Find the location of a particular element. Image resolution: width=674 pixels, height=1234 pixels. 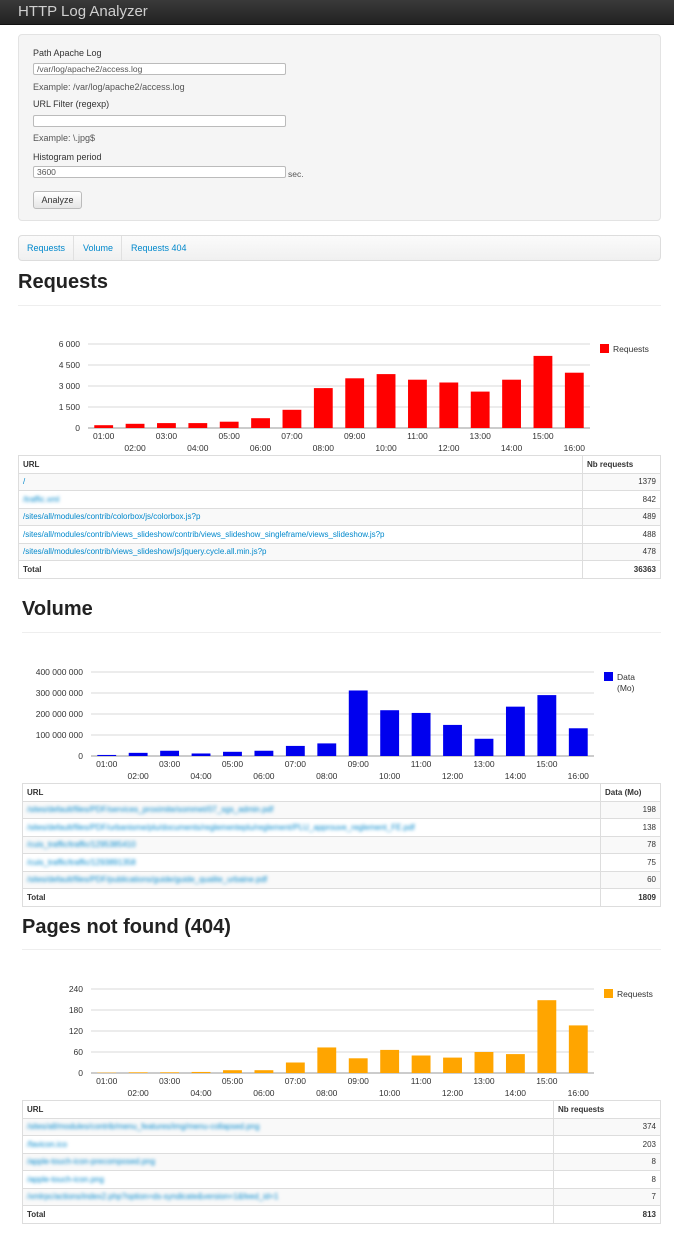

url-link: /apple-touch-icon.png is located at coordinates (65, 1179).